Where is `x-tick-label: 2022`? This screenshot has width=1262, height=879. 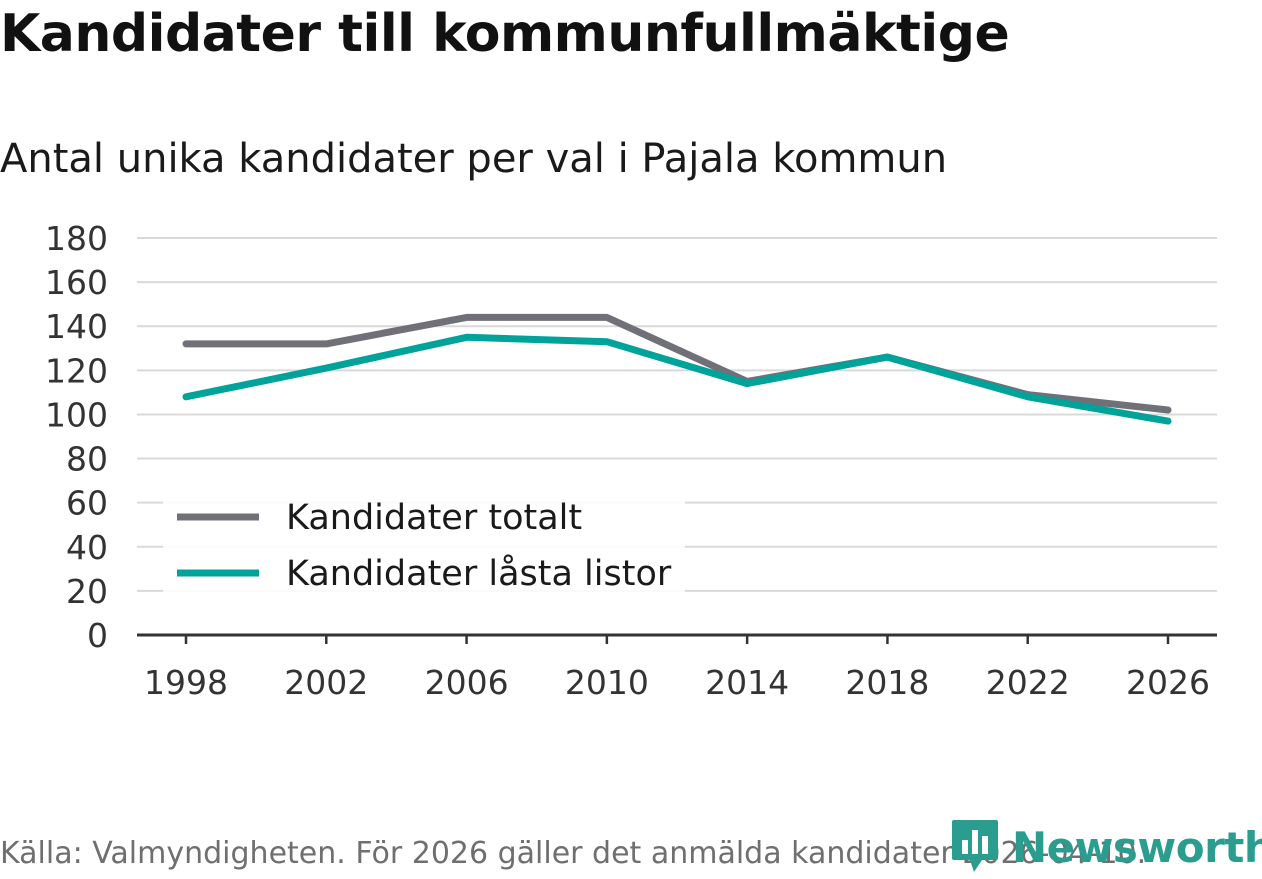 x-tick-label: 2022 is located at coordinates (1028, 682).